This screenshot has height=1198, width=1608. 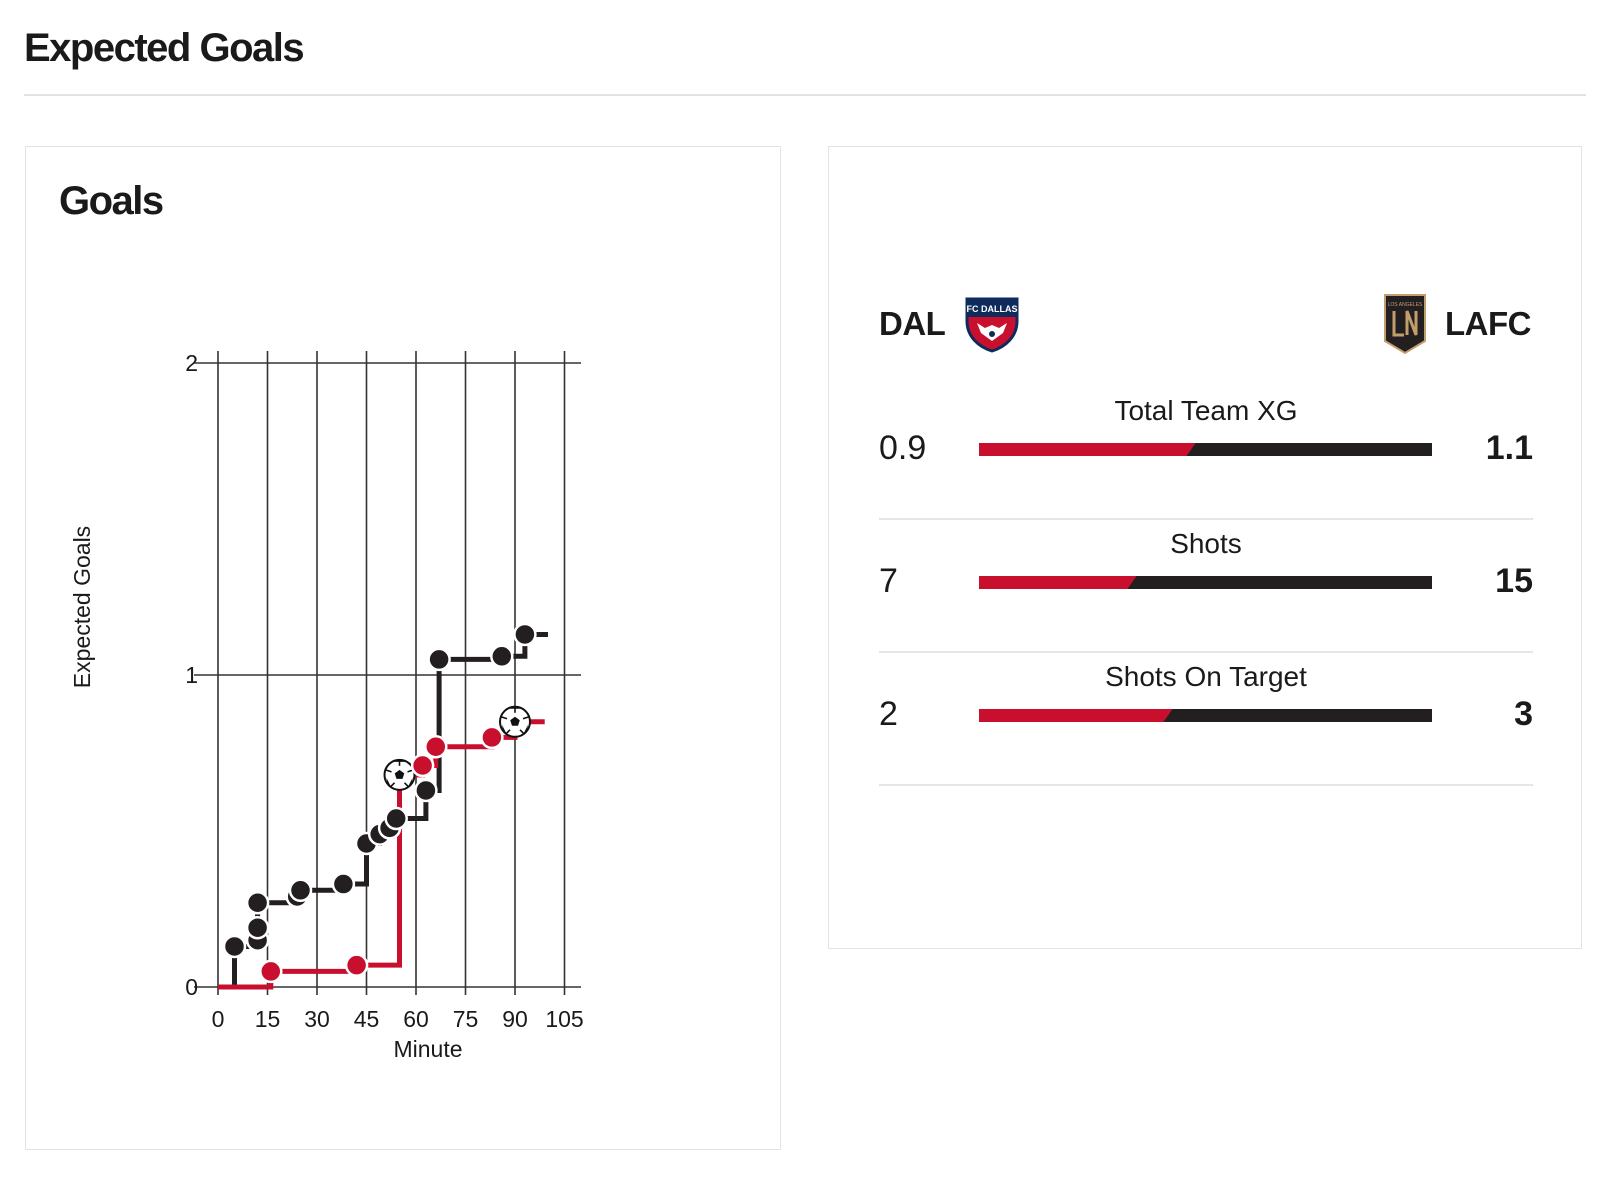 What do you see at coordinates (191, 675) in the screenshot?
I see `y-tick-label: 1` at bounding box center [191, 675].